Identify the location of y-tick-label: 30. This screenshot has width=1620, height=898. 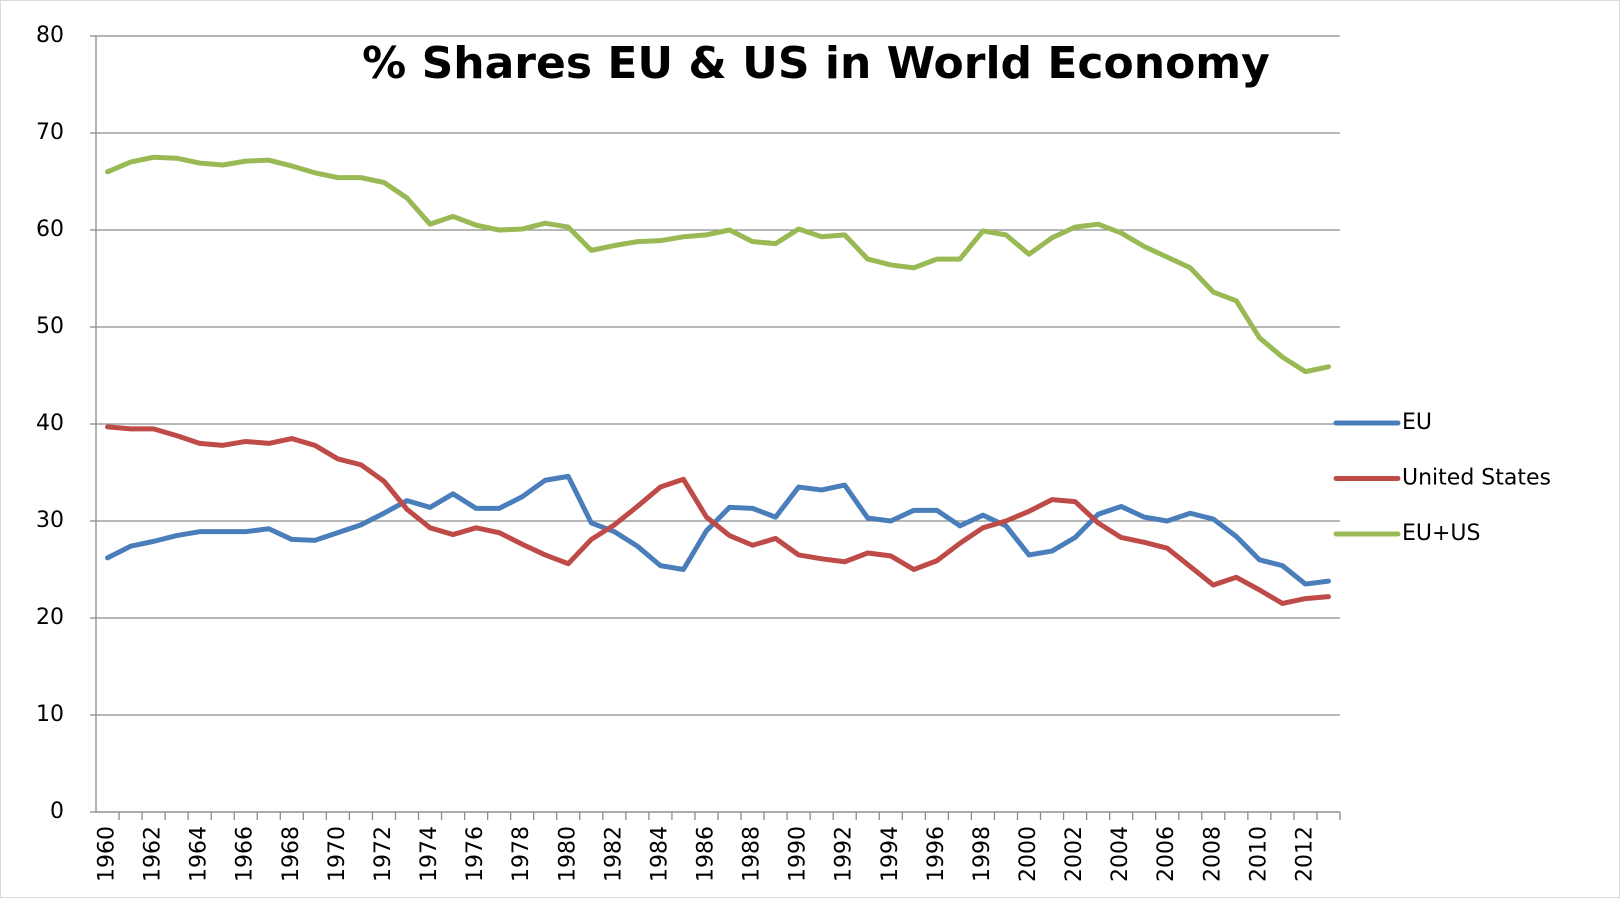
(50, 520).